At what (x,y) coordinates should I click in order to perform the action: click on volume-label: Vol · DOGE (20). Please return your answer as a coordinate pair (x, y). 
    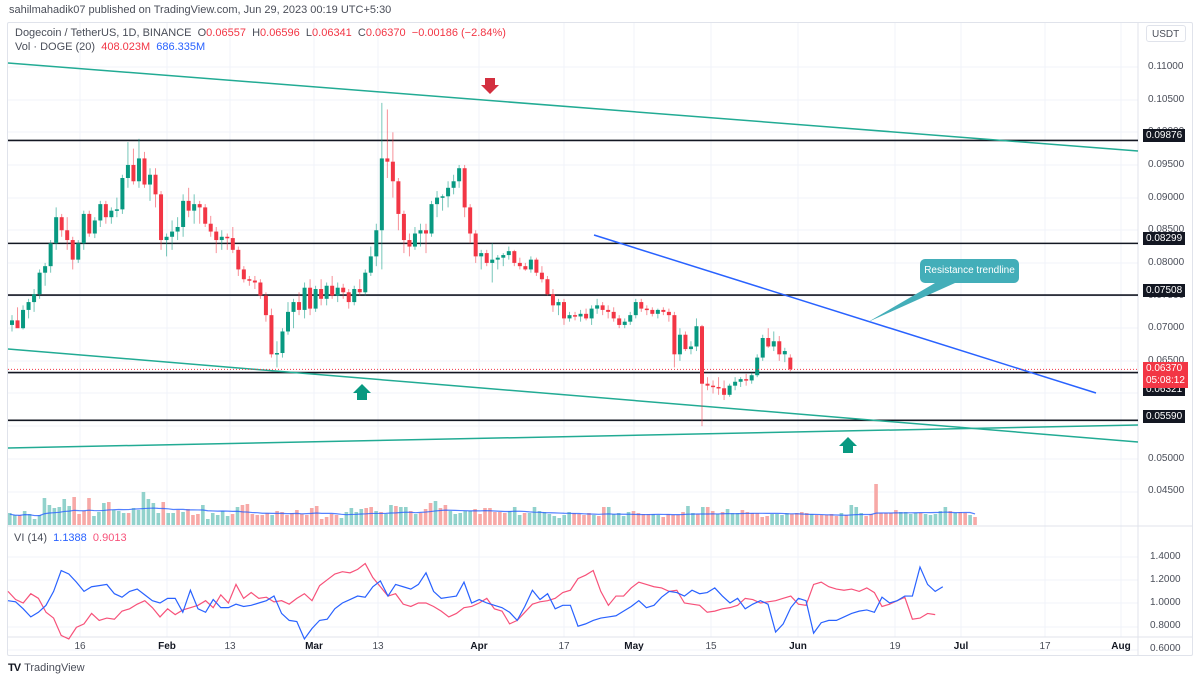
    Looking at the image, I should click on (55, 47).